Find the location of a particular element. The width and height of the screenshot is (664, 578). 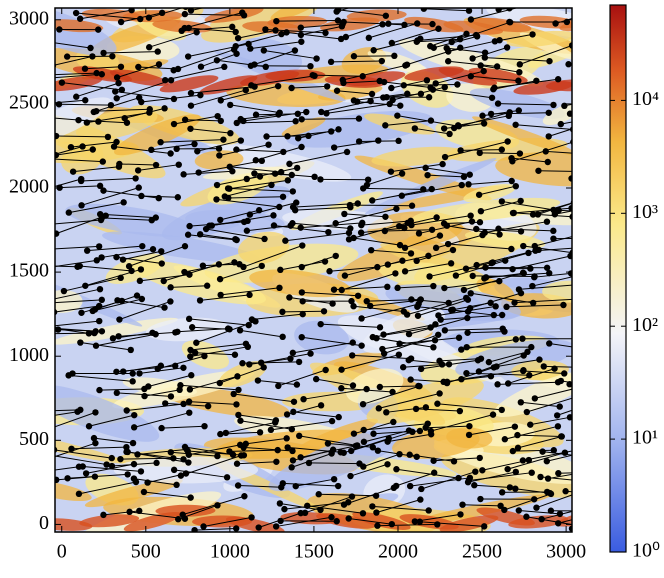

colorbar-tick-label: 10¹ is located at coordinates (645, 438).